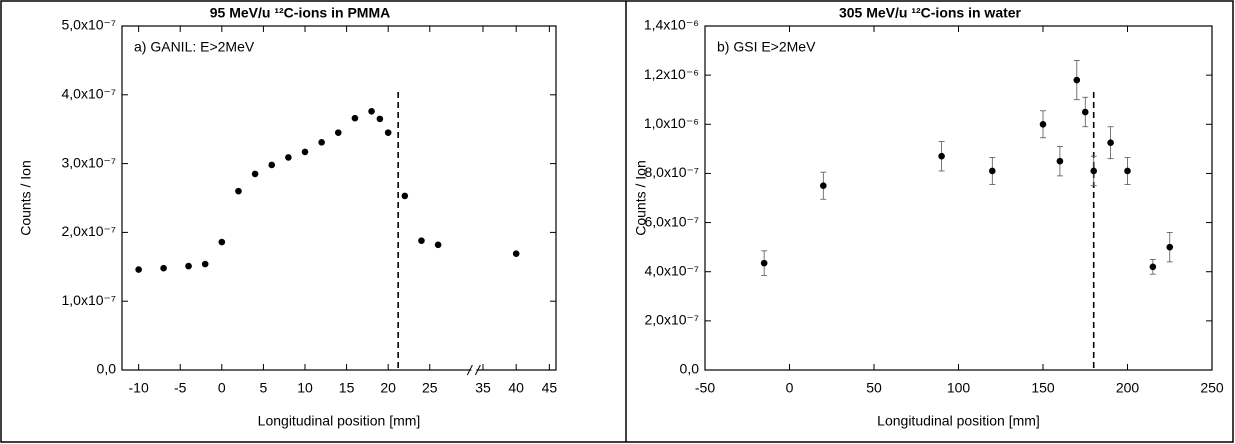  I want to click on axis-break-gap, so click(474, 370).